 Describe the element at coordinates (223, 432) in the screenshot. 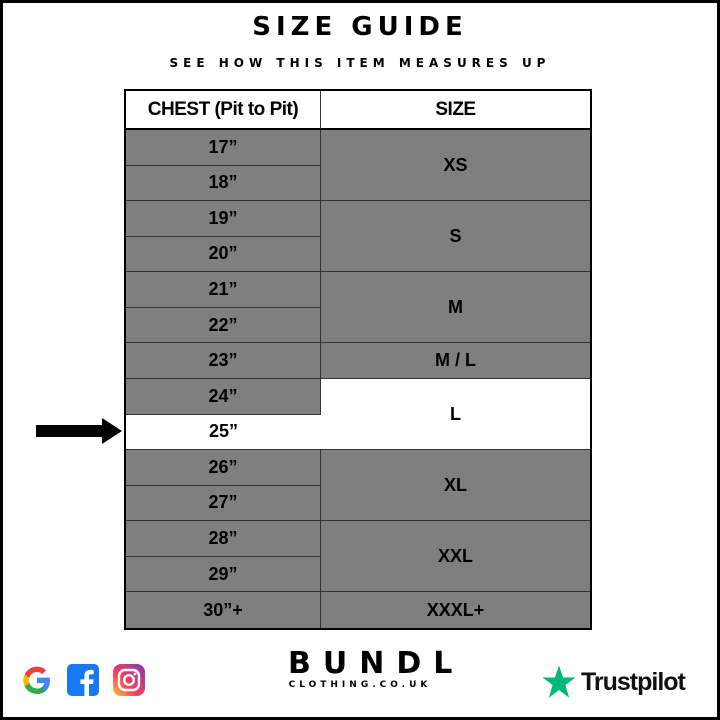

I see `chest-cell-highlighted: 25”` at that location.